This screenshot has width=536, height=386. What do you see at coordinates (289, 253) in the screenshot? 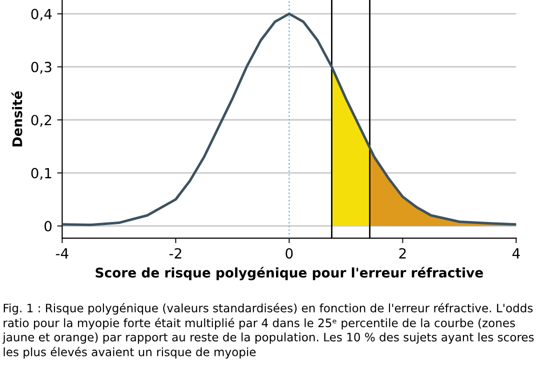
I see `x-tick-label: 0` at bounding box center [289, 253].